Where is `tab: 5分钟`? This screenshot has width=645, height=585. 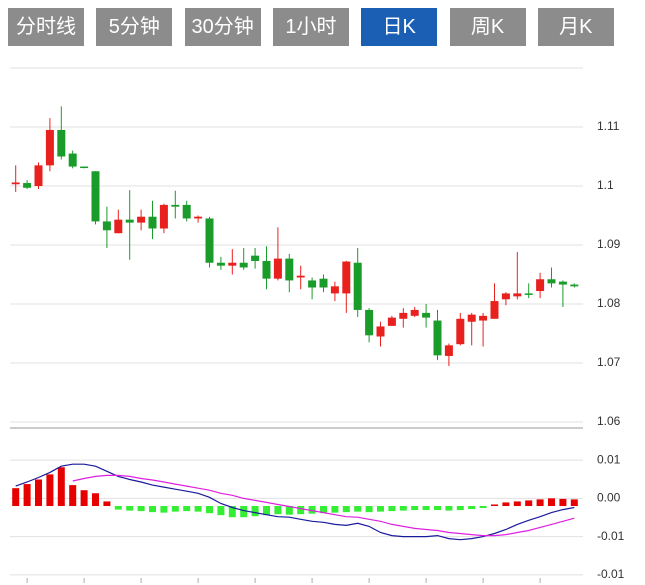 tab: 5分钟 is located at coordinates (134, 27).